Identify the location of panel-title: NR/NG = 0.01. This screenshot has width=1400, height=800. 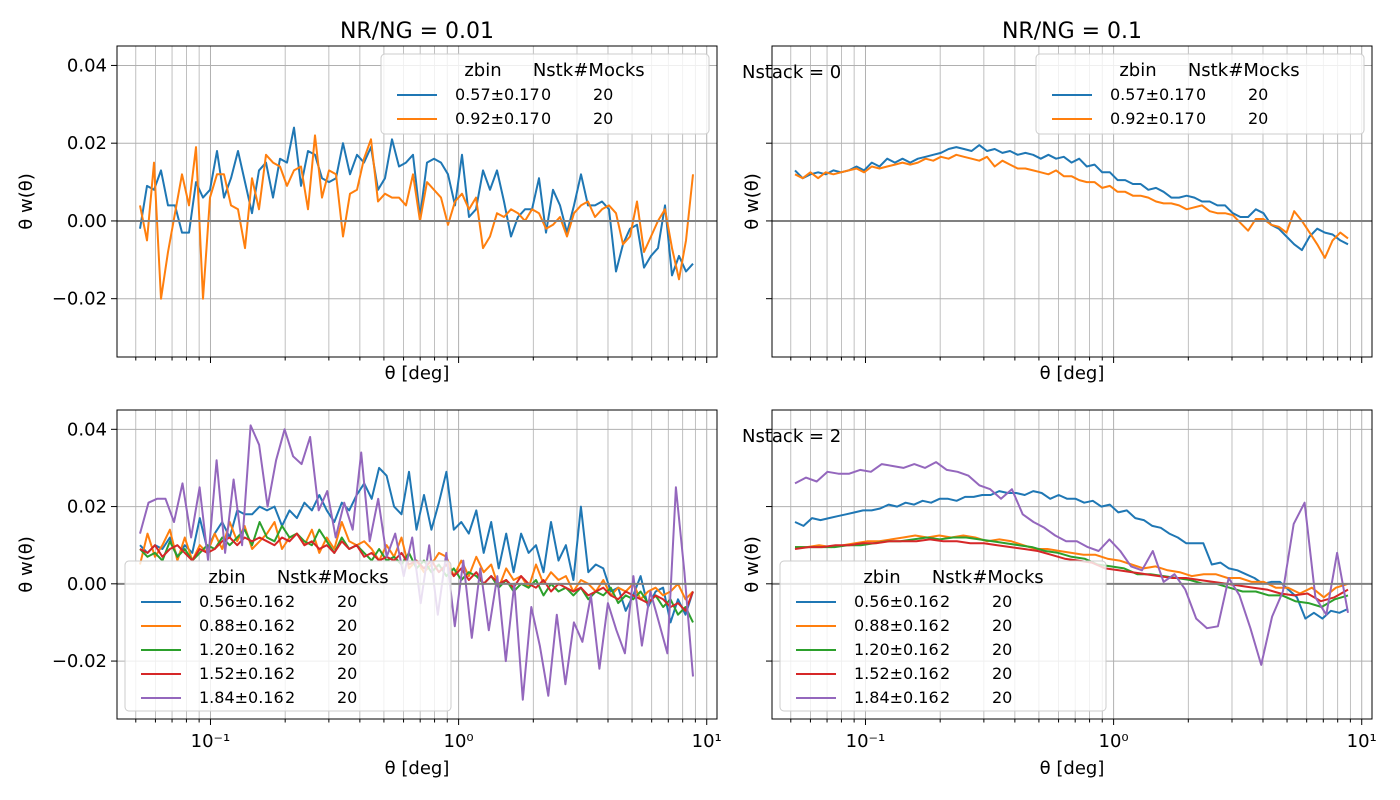
(417, 31).